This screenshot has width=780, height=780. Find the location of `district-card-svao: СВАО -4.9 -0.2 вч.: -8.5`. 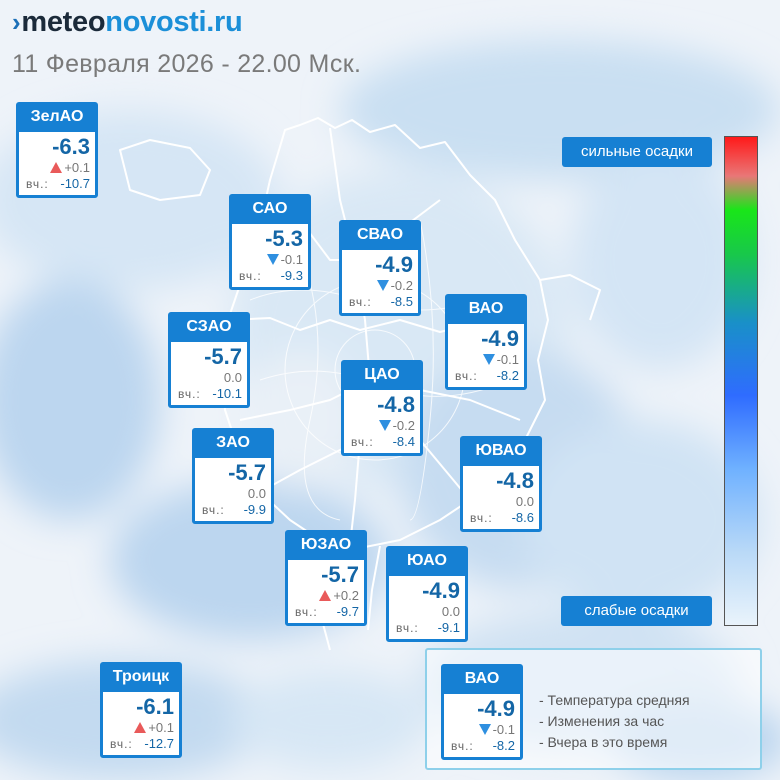

district-card-svao: СВАО -4.9 -0.2 вч.: -8.5 is located at coordinates (380, 268).